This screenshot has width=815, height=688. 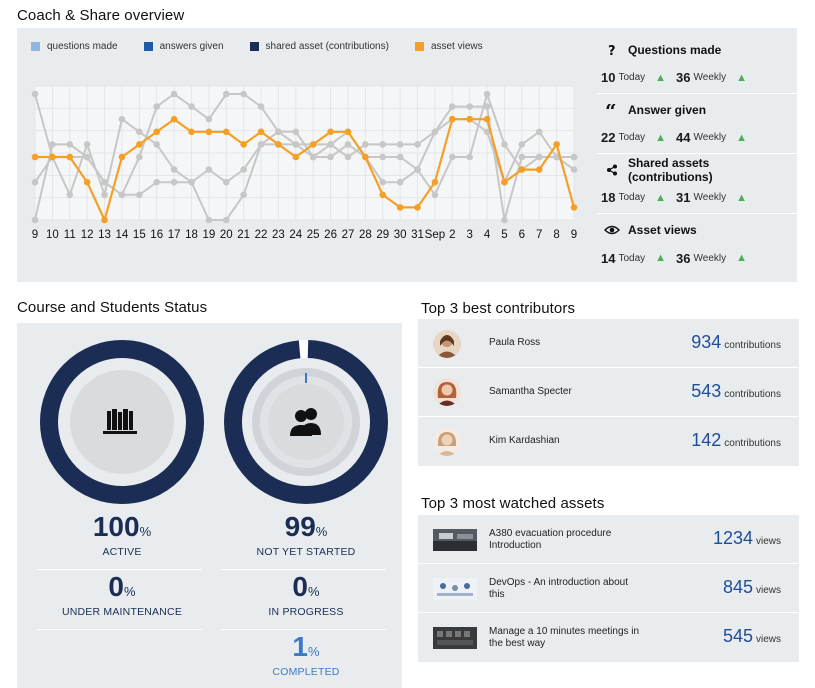 I want to click on stat-answers-header: “ Answer given, so click(x=697, y=110).